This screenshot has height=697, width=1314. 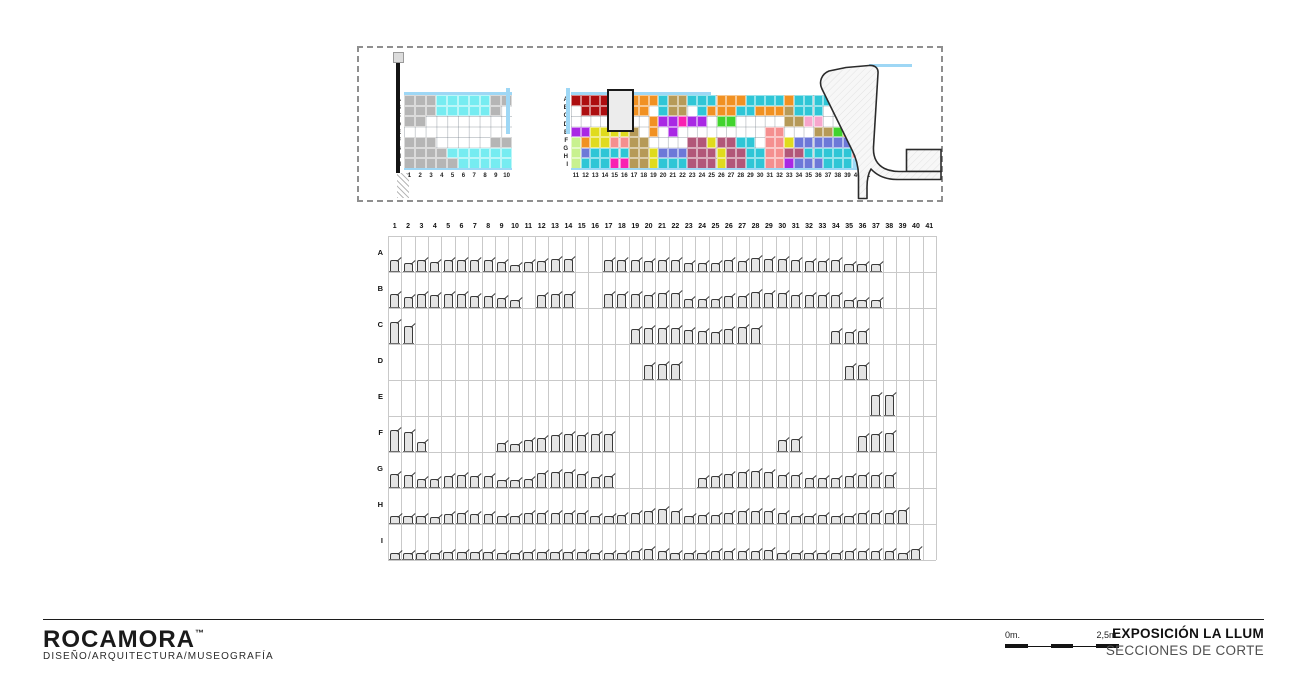 I want to click on section-element-C19, so click(x=635, y=336).